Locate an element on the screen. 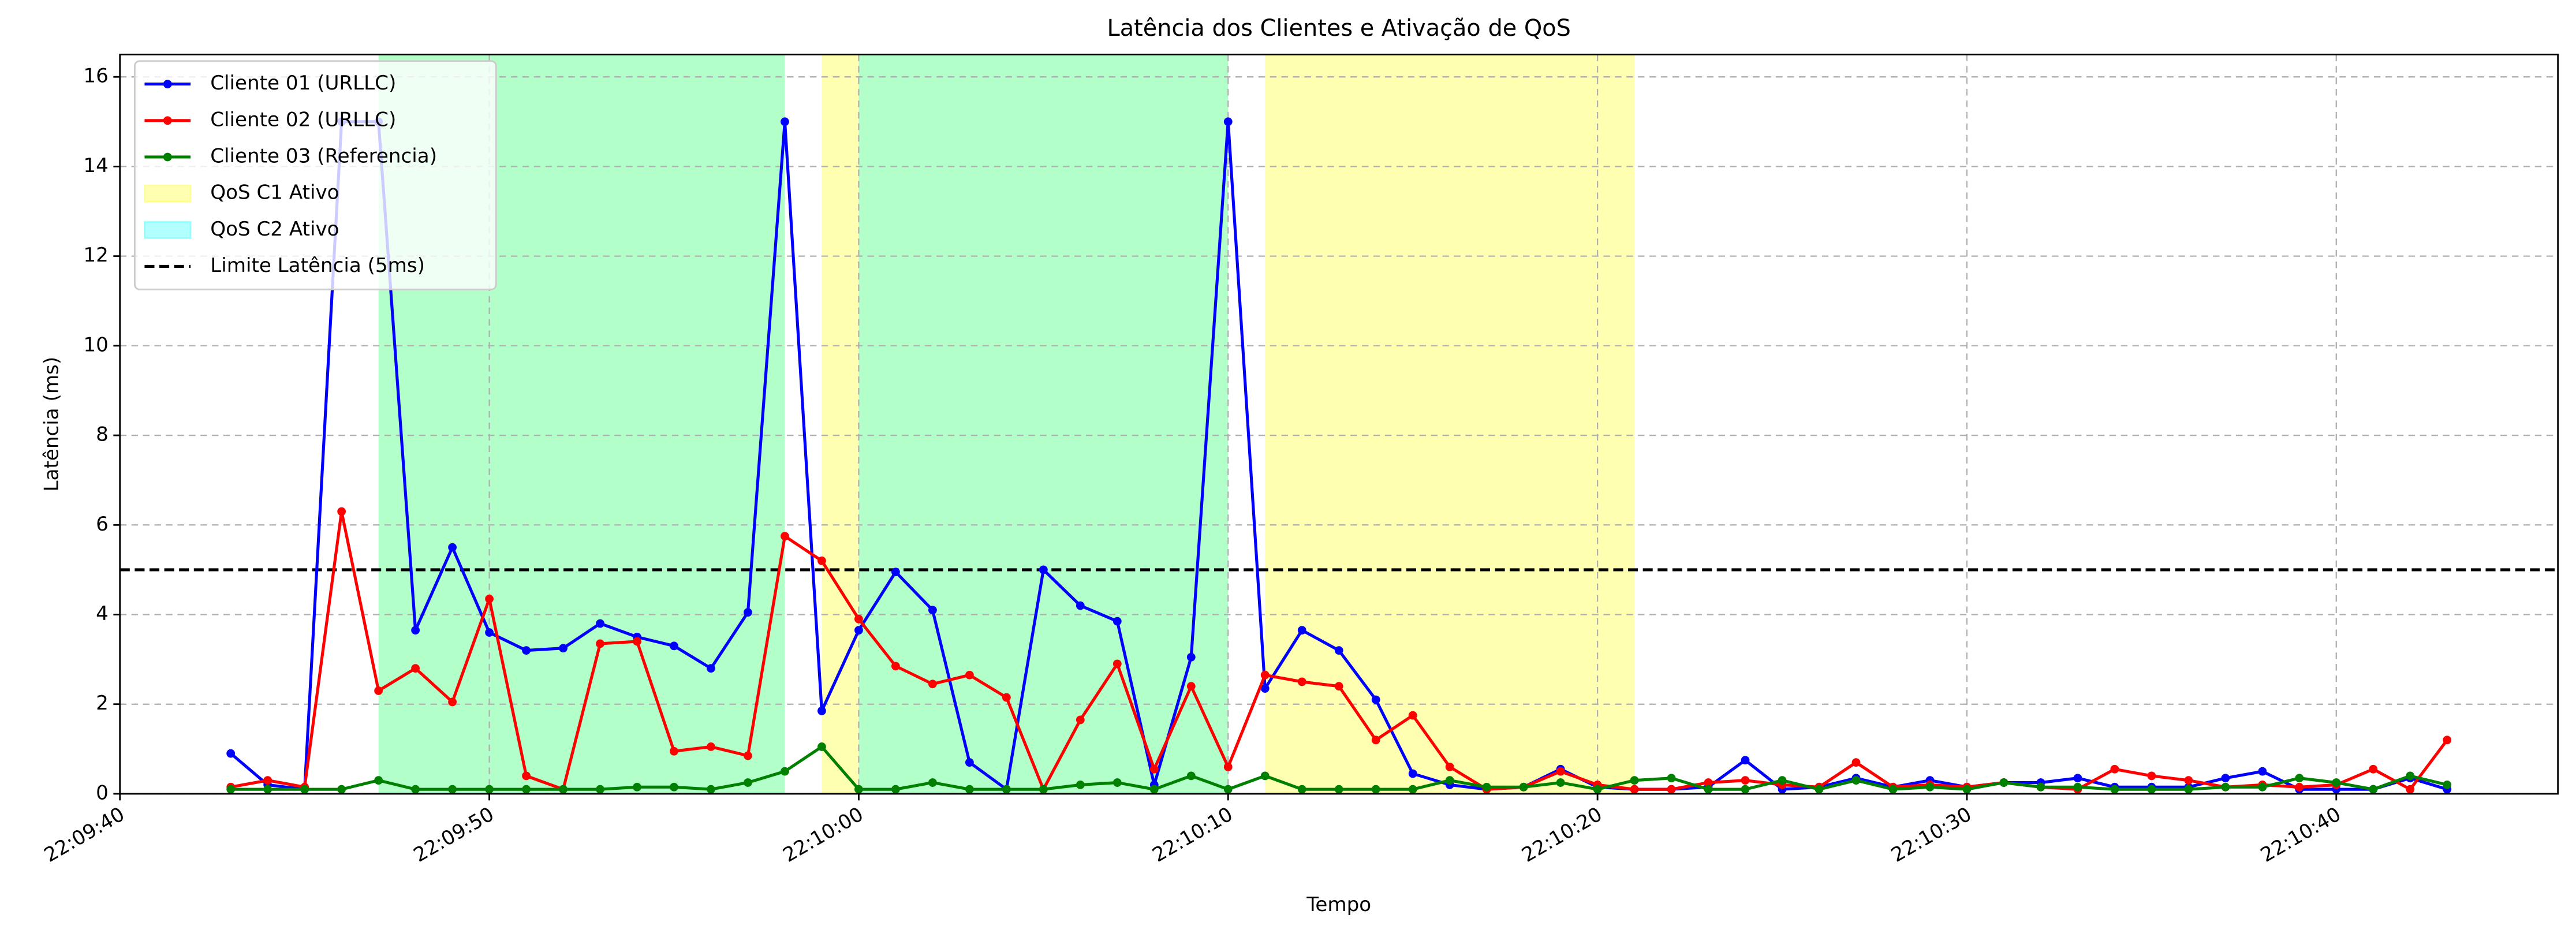  x-tick-label: 22:10:40 is located at coordinates (2301, 834).